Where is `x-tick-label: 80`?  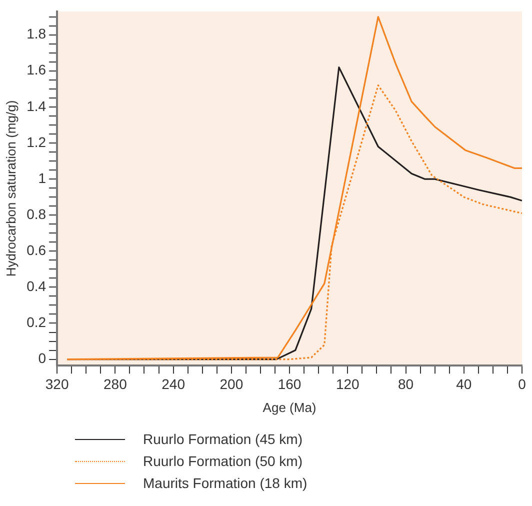
x-tick-label: 80 is located at coordinates (406, 384).